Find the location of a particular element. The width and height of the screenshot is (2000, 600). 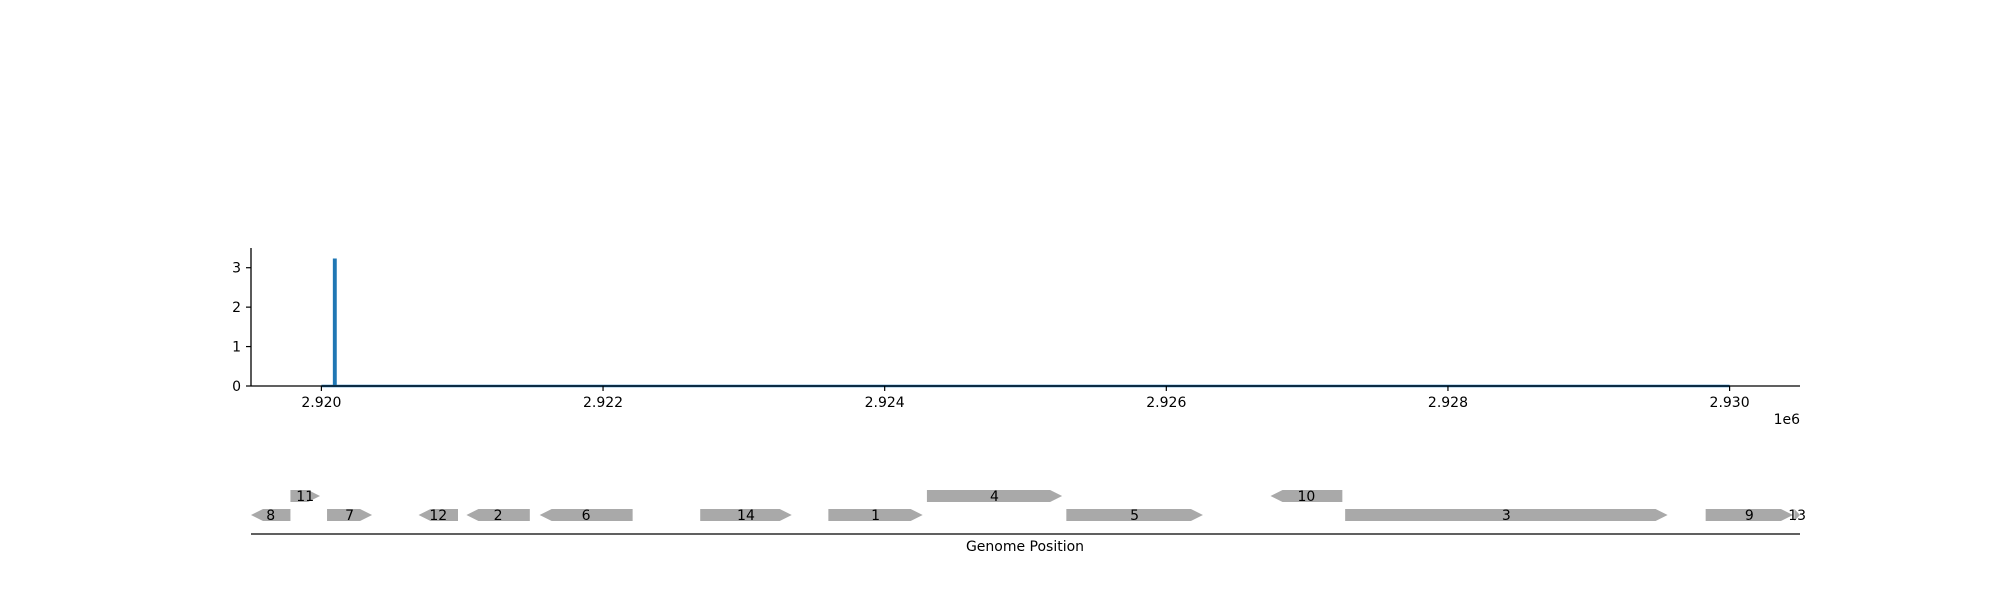

gene-map-xlabel: Genome Position is located at coordinates (1025, 547).